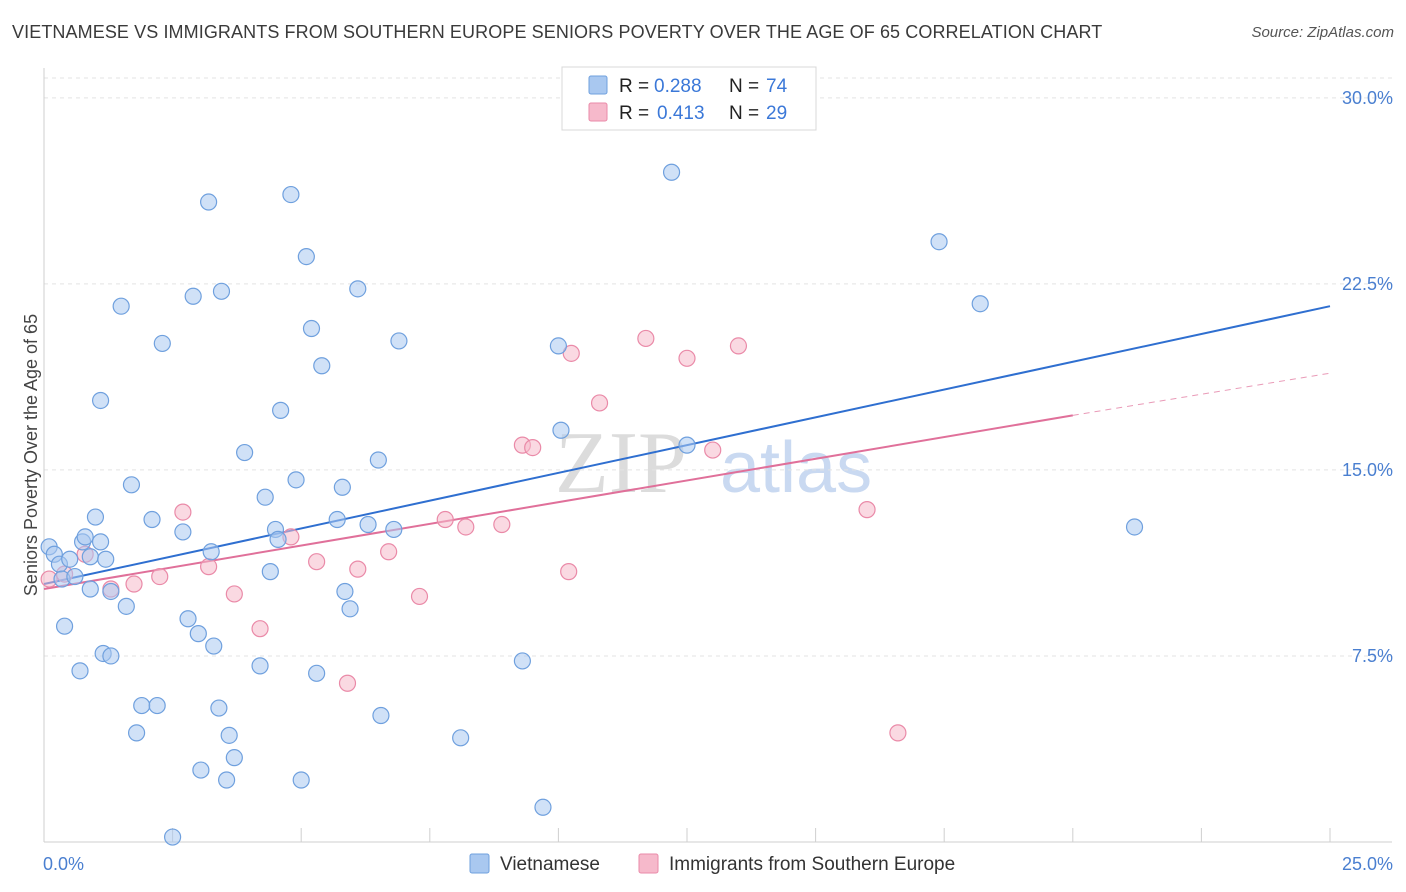 The image size is (1406, 892). Describe the element at coordinates (598, 112) in the screenshot. I see `legend-swatch-southern-europe` at that location.